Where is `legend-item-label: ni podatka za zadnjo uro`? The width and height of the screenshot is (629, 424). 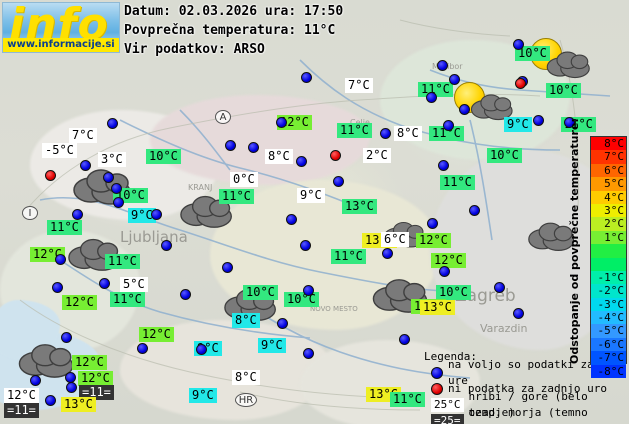 legend-item-label: ni podatka za zadnjo uro is located at coordinates (527, 388).